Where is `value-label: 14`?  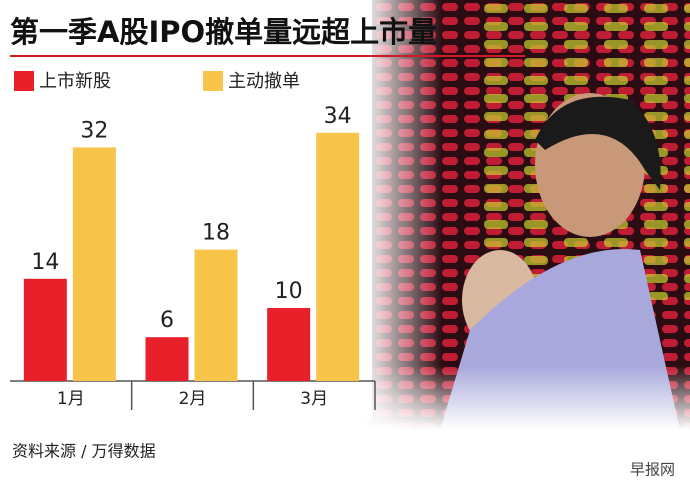 value-label: 14 is located at coordinates (45, 262).